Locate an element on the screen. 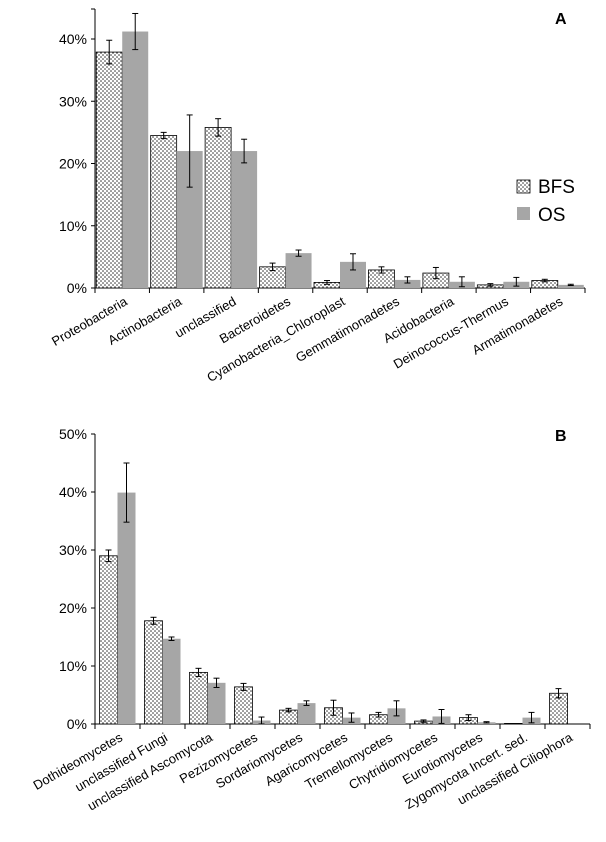 Image resolution: width=606 pixels, height=842 pixels. bar-os-armatimonadetes is located at coordinates (570, 286).